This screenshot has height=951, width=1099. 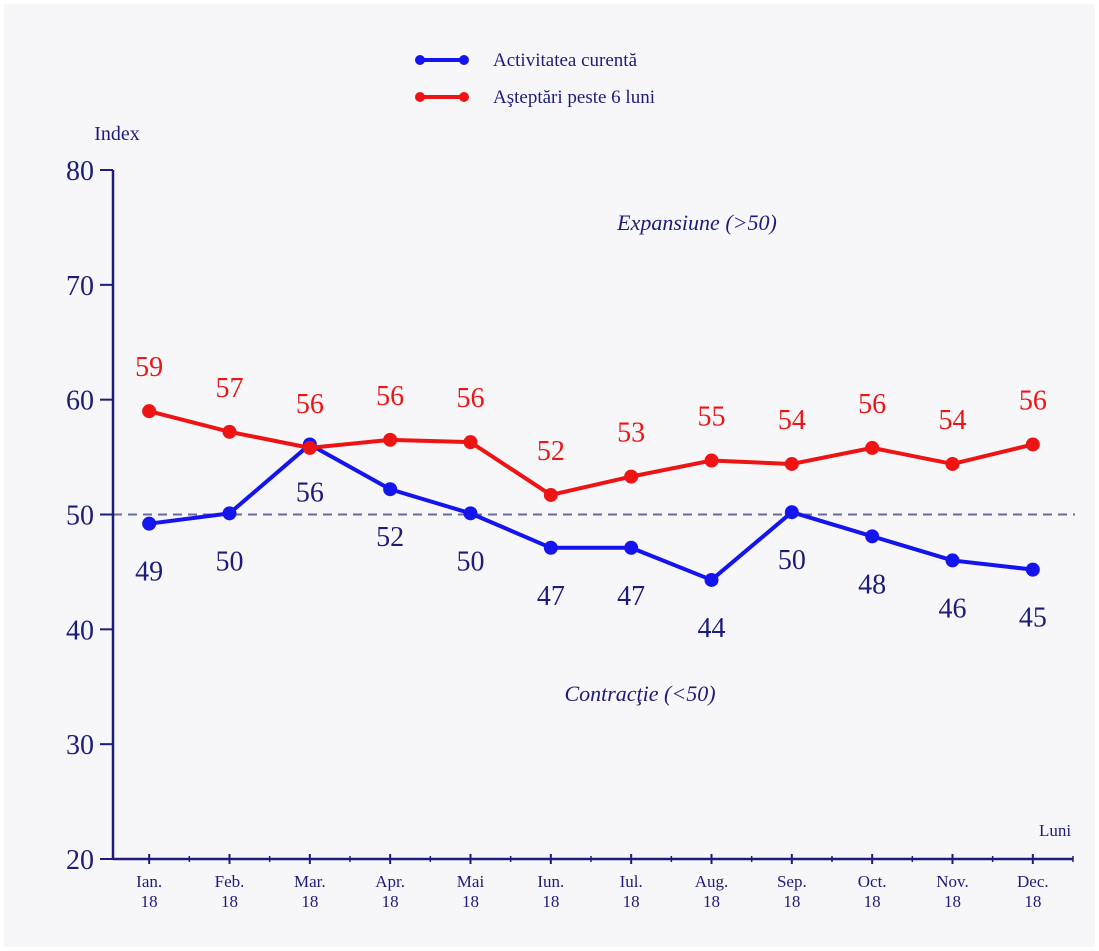 What do you see at coordinates (953, 608) in the screenshot?
I see `data-label: 46` at bounding box center [953, 608].